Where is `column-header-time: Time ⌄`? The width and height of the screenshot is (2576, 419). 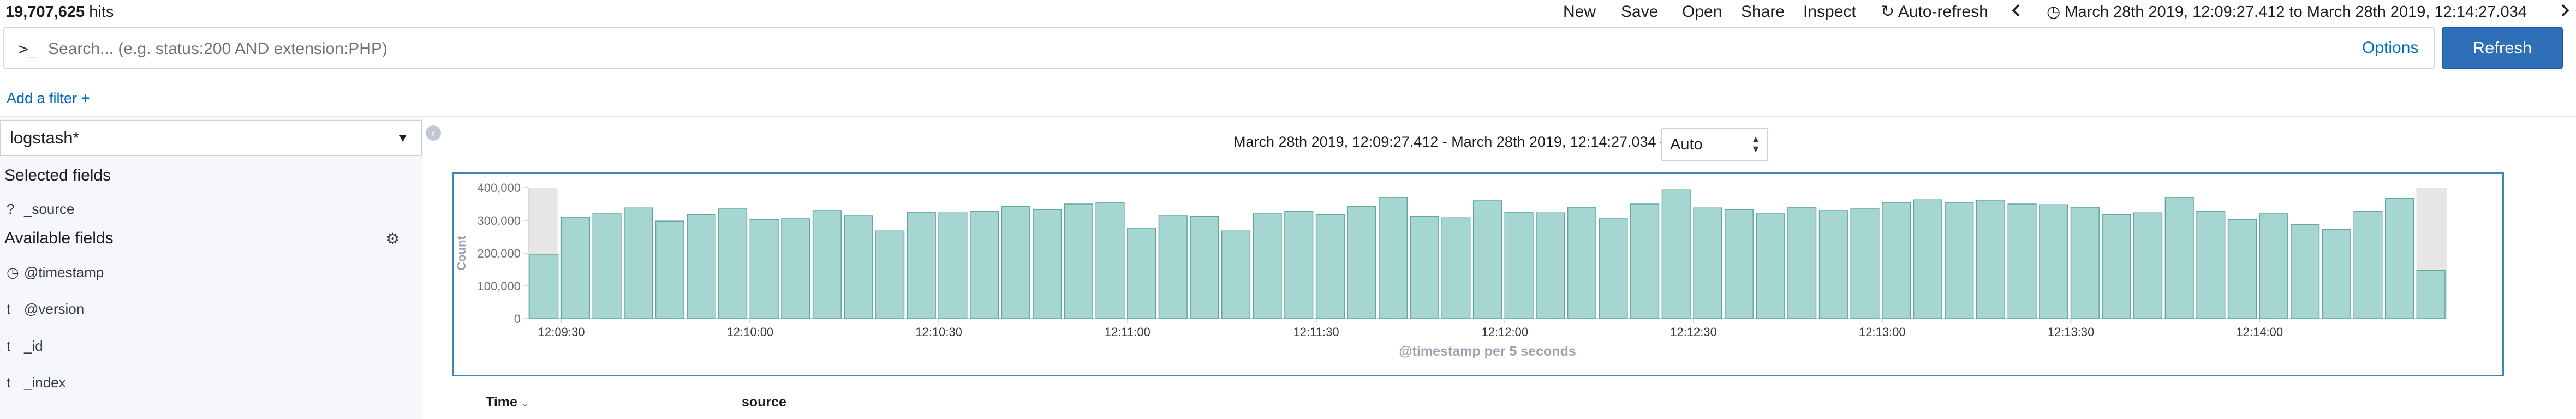 column-header-time: Time ⌄ is located at coordinates (507, 402).